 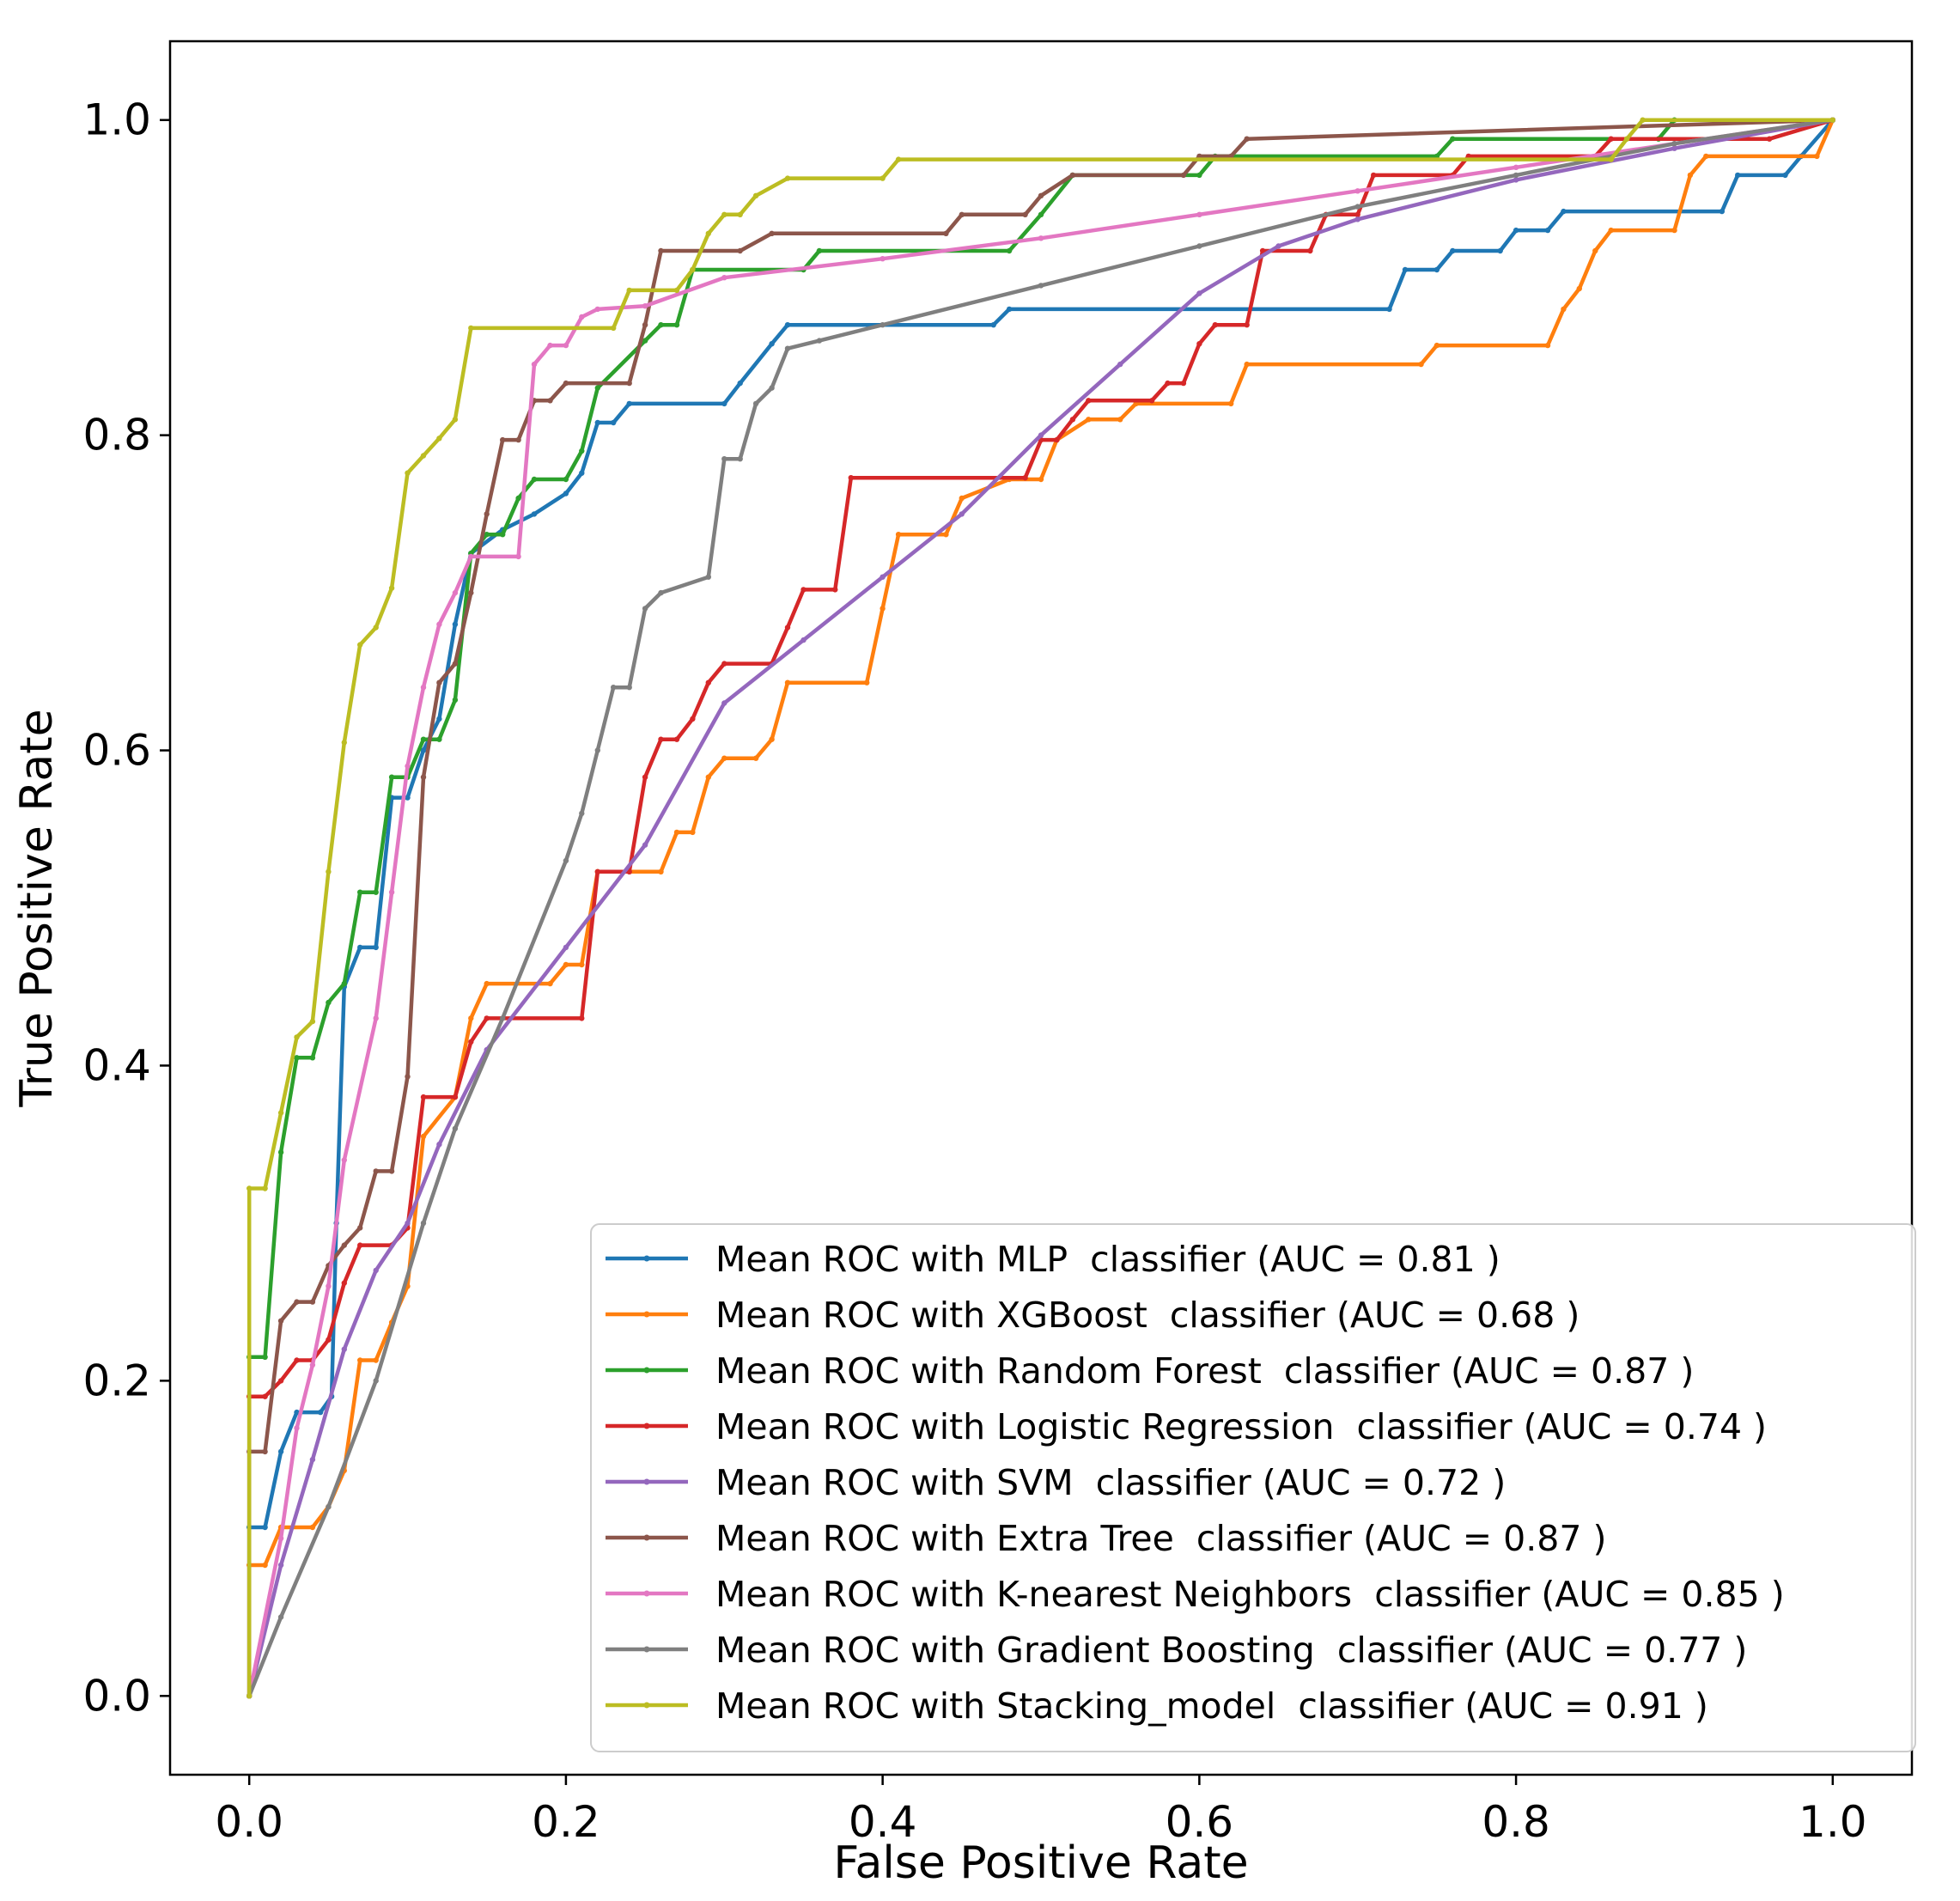 What do you see at coordinates (117, 120) in the screenshot?
I see `y-tick-label: 1.0` at bounding box center [117, 120].